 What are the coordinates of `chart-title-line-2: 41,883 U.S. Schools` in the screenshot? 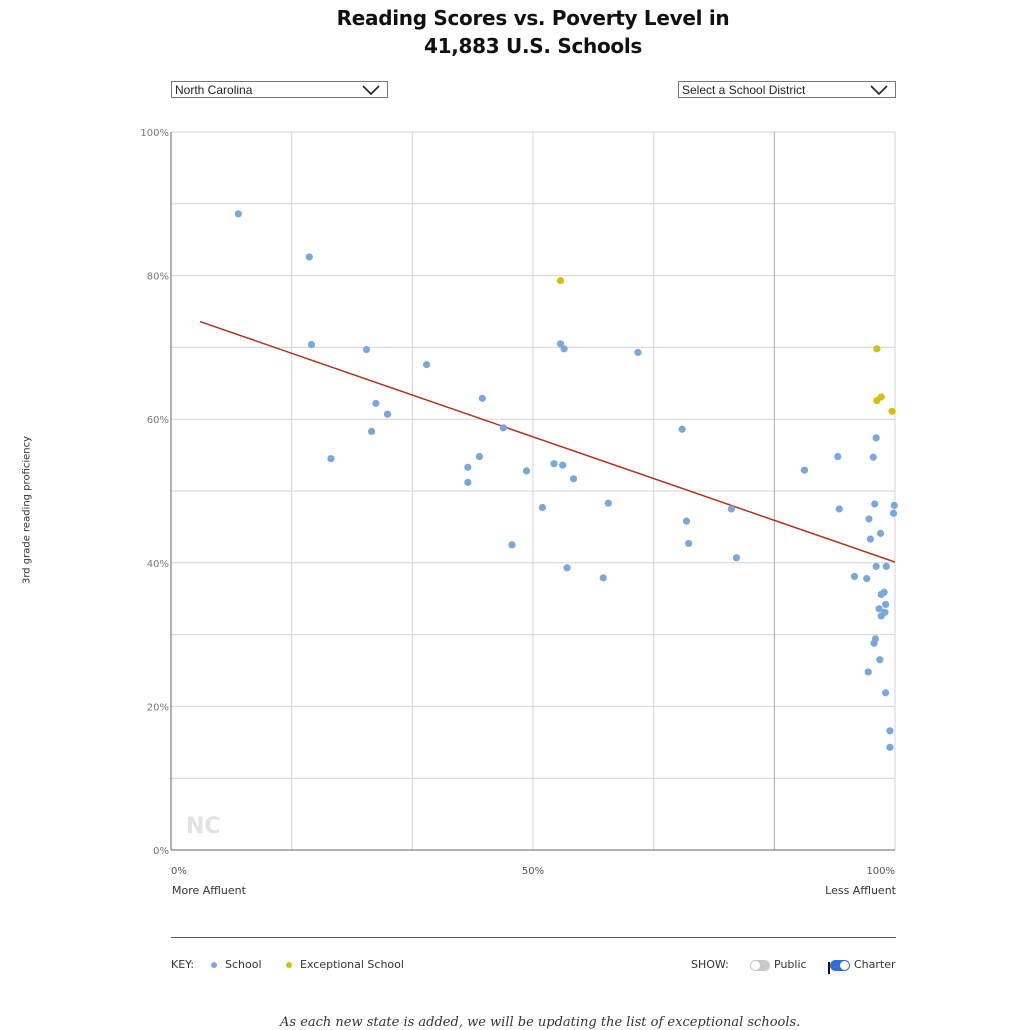 It's located at (533, 46).